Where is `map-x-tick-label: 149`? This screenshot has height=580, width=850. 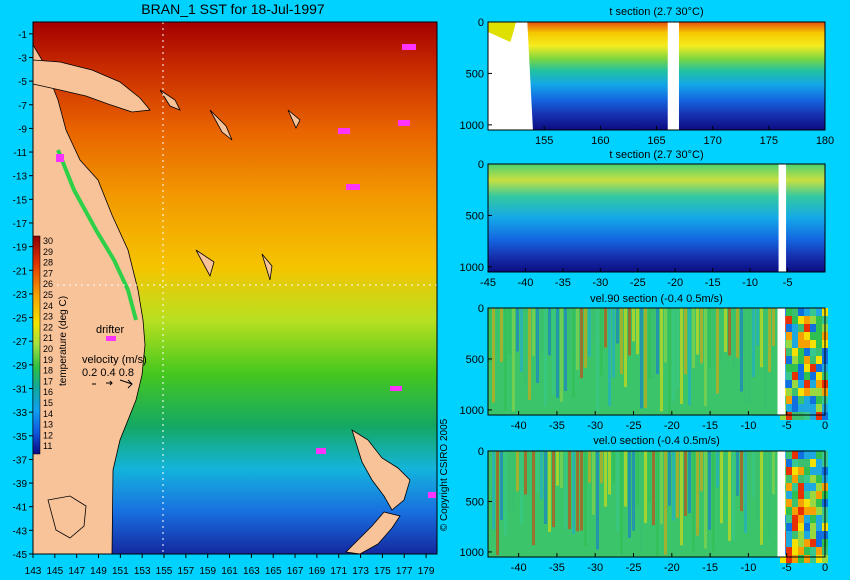
map-x-tick-label: 149 is located at coordinates (98, 571).